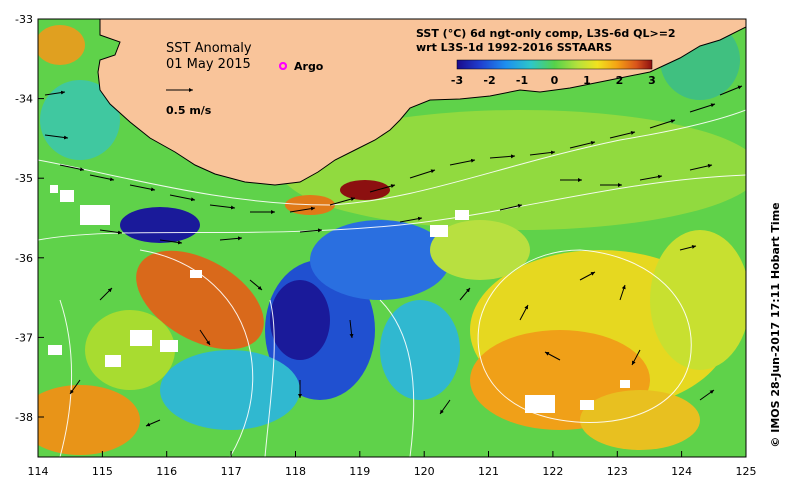 Image resolution: width=790 pixels, height=492 pixels. What do you see at coordinates (208, 64) in the screenshot?
I see `map-date: 01 May 2015` at bounding box center [208, 64].